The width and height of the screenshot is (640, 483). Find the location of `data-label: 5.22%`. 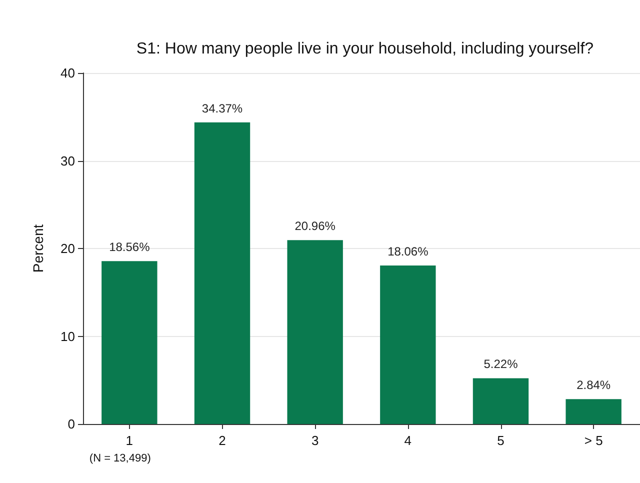

data-label: 5.22% is located at coordinates (501, 364).